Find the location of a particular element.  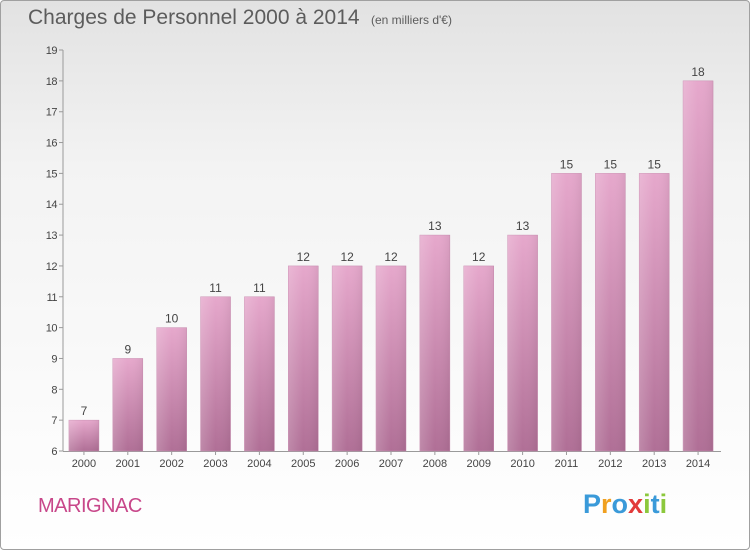

data-label: 9 is located at coordinates (127, 349).